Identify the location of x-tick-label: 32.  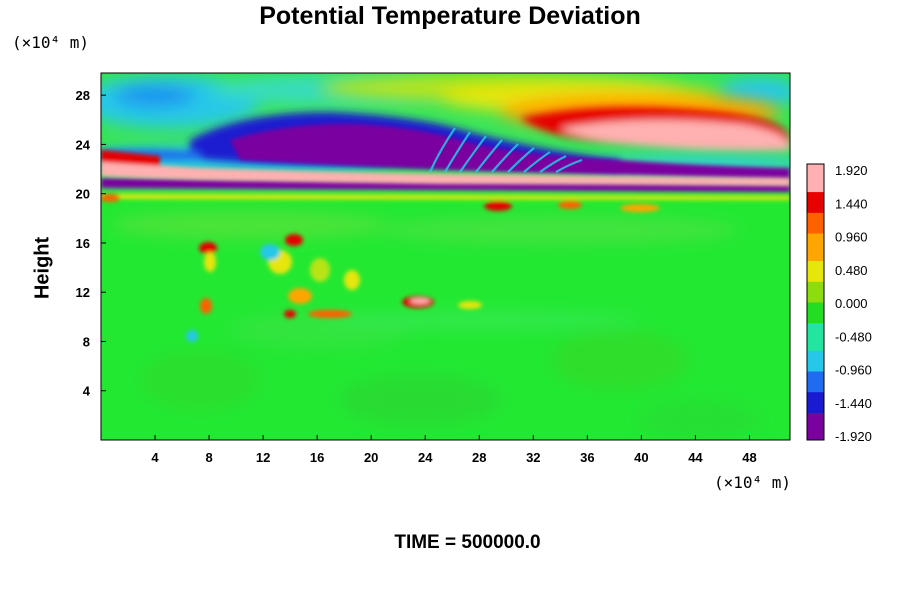
(533, 457).